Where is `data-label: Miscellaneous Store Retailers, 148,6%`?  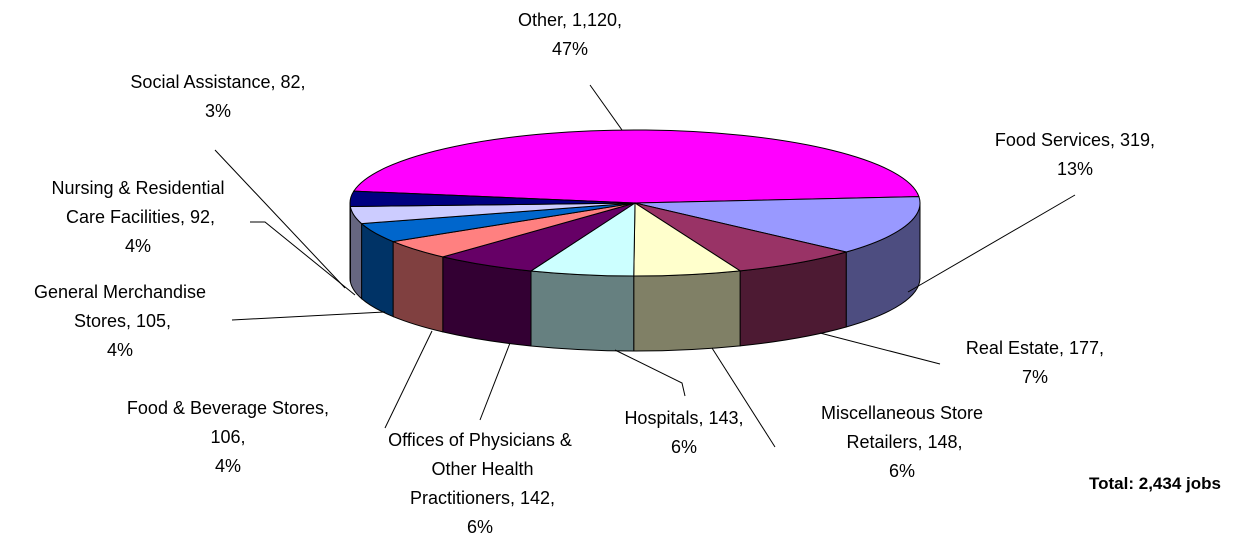 data-label: Miscellaneous Store Retailers, 148,6% is located at coordinates (902, 442).